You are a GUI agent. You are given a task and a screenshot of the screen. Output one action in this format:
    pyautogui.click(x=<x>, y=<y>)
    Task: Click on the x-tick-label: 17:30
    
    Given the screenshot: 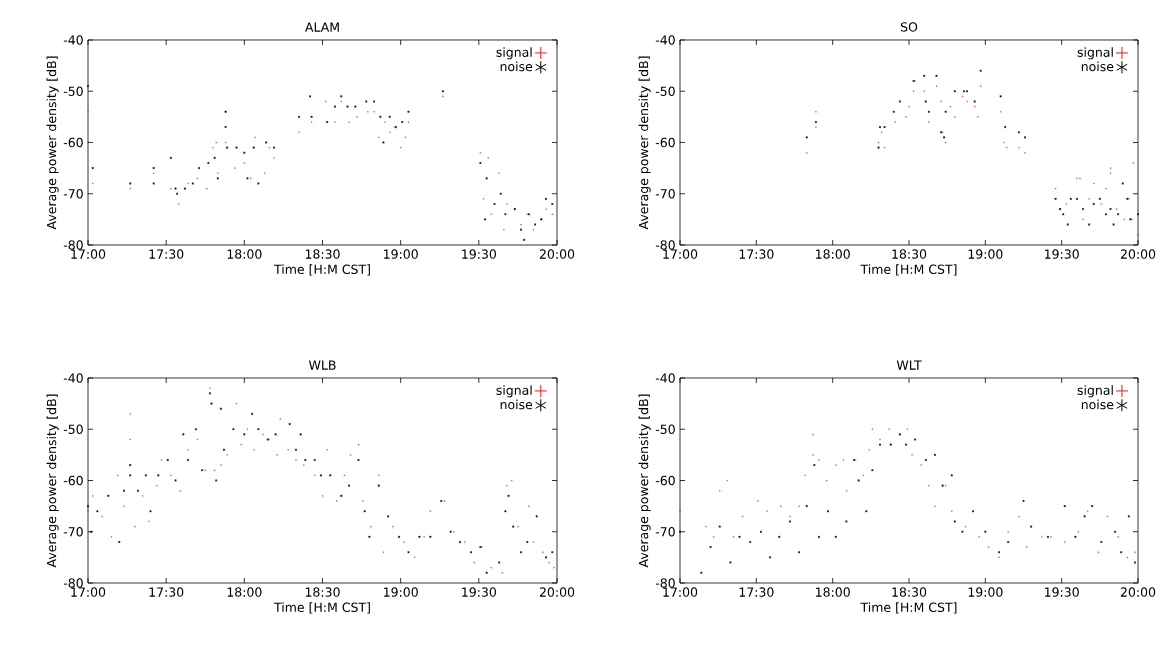 What is the action you would take?
    pyautogui.click(x=166, y=254)
    